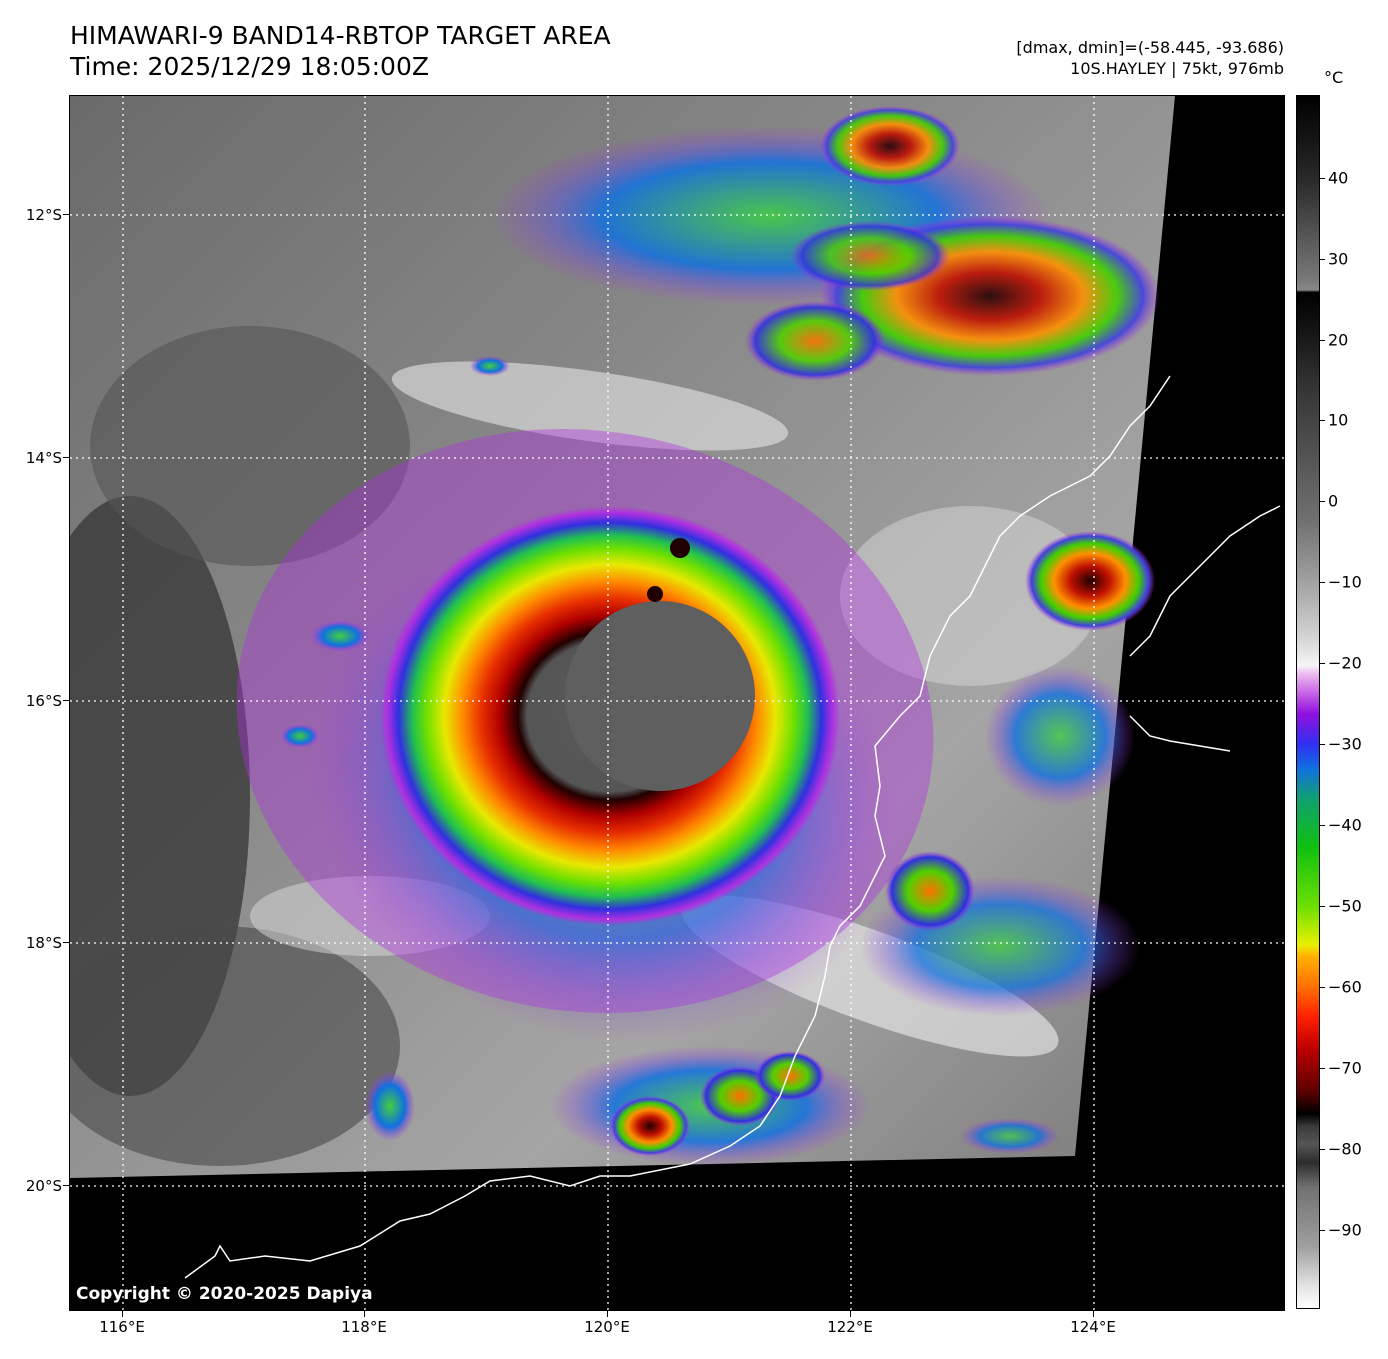 The width and height of the screenshot is (1388, 1359). What do you see at coordinates (43, 943) in the screenshot?
I see `lat-label: 18°S` at bounding box center [43, 943].